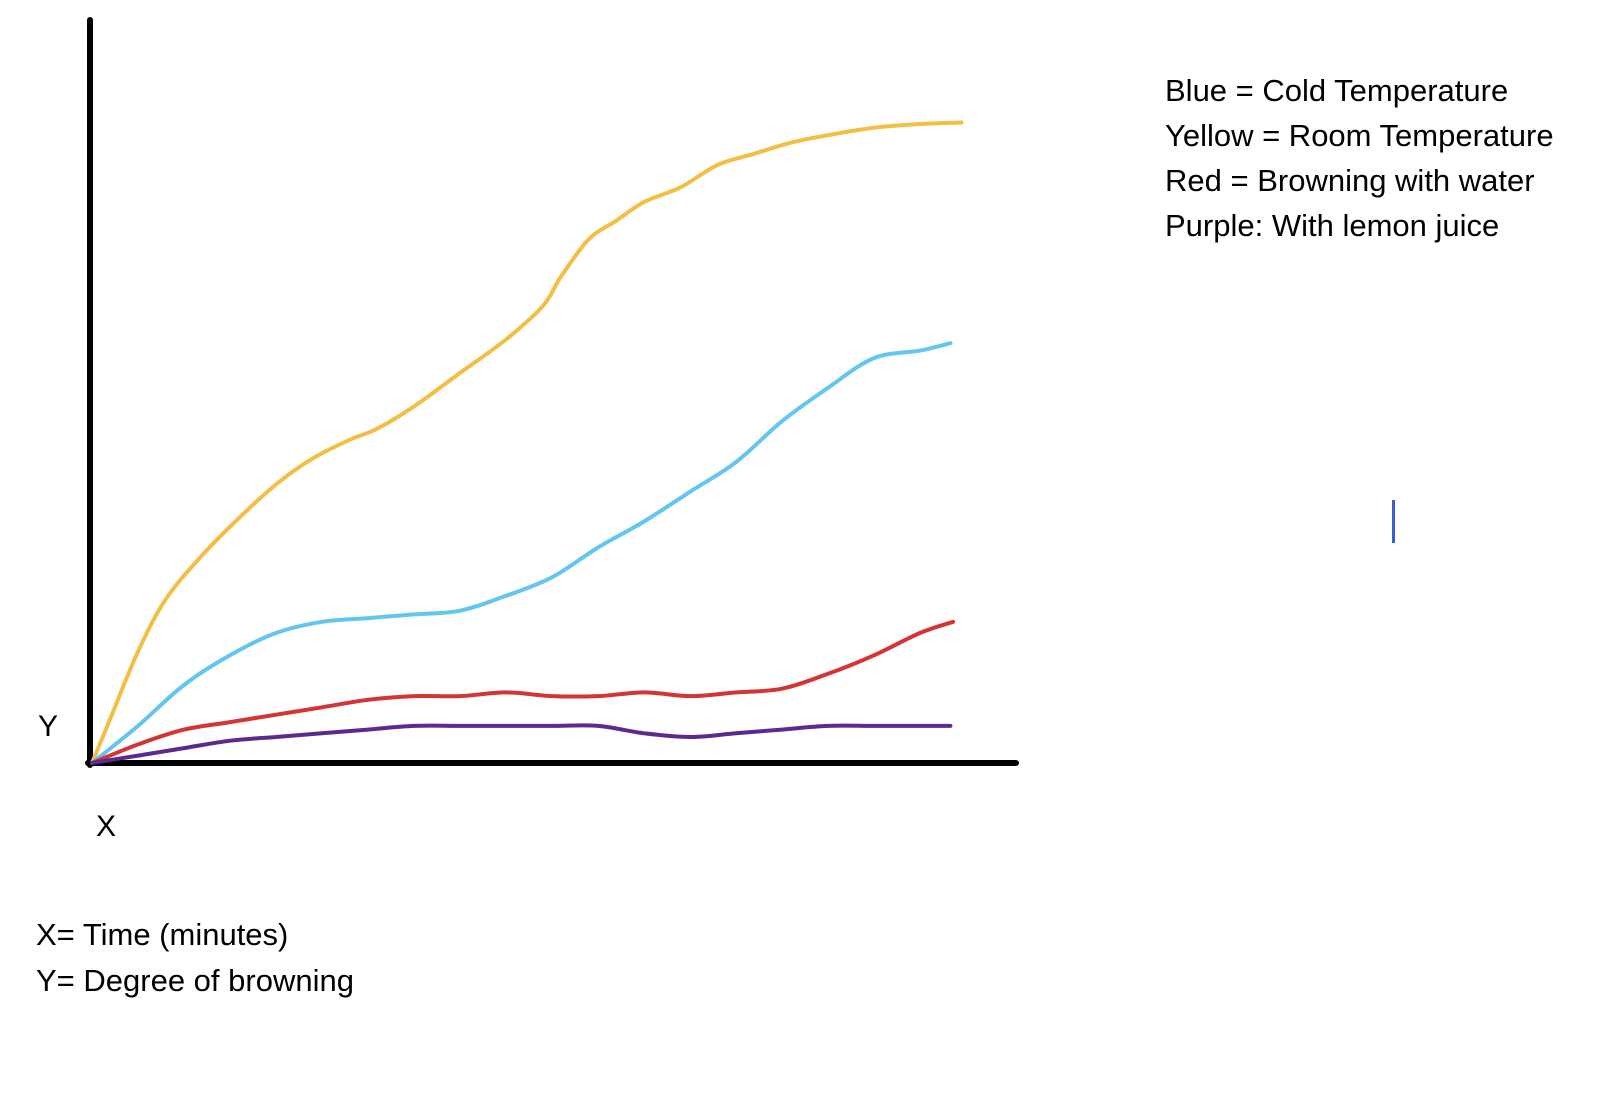  Describe the element at coordinates (162, 934) in the screenshot. I see `x-axis-definition: X= Time (minutes)` at that location.